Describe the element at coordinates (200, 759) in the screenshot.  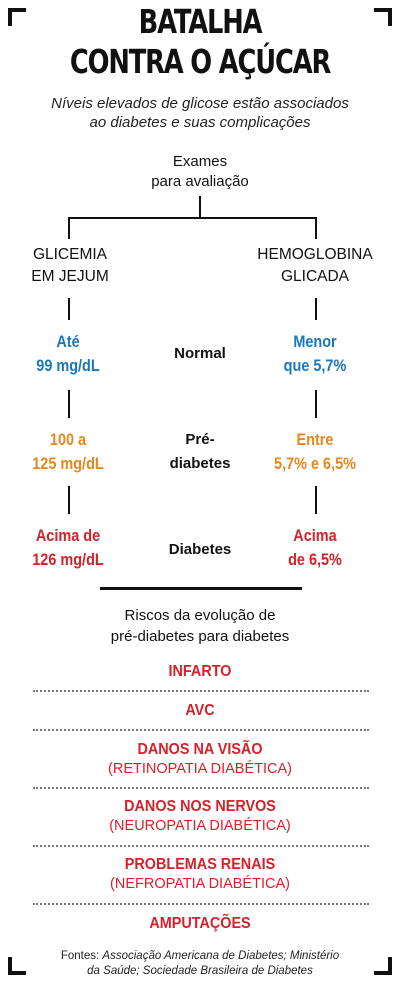
I see `risk-item-danos-visao: DANOS NA VISÃO (RETINOPATIA DIABÉTICA)` at that location.